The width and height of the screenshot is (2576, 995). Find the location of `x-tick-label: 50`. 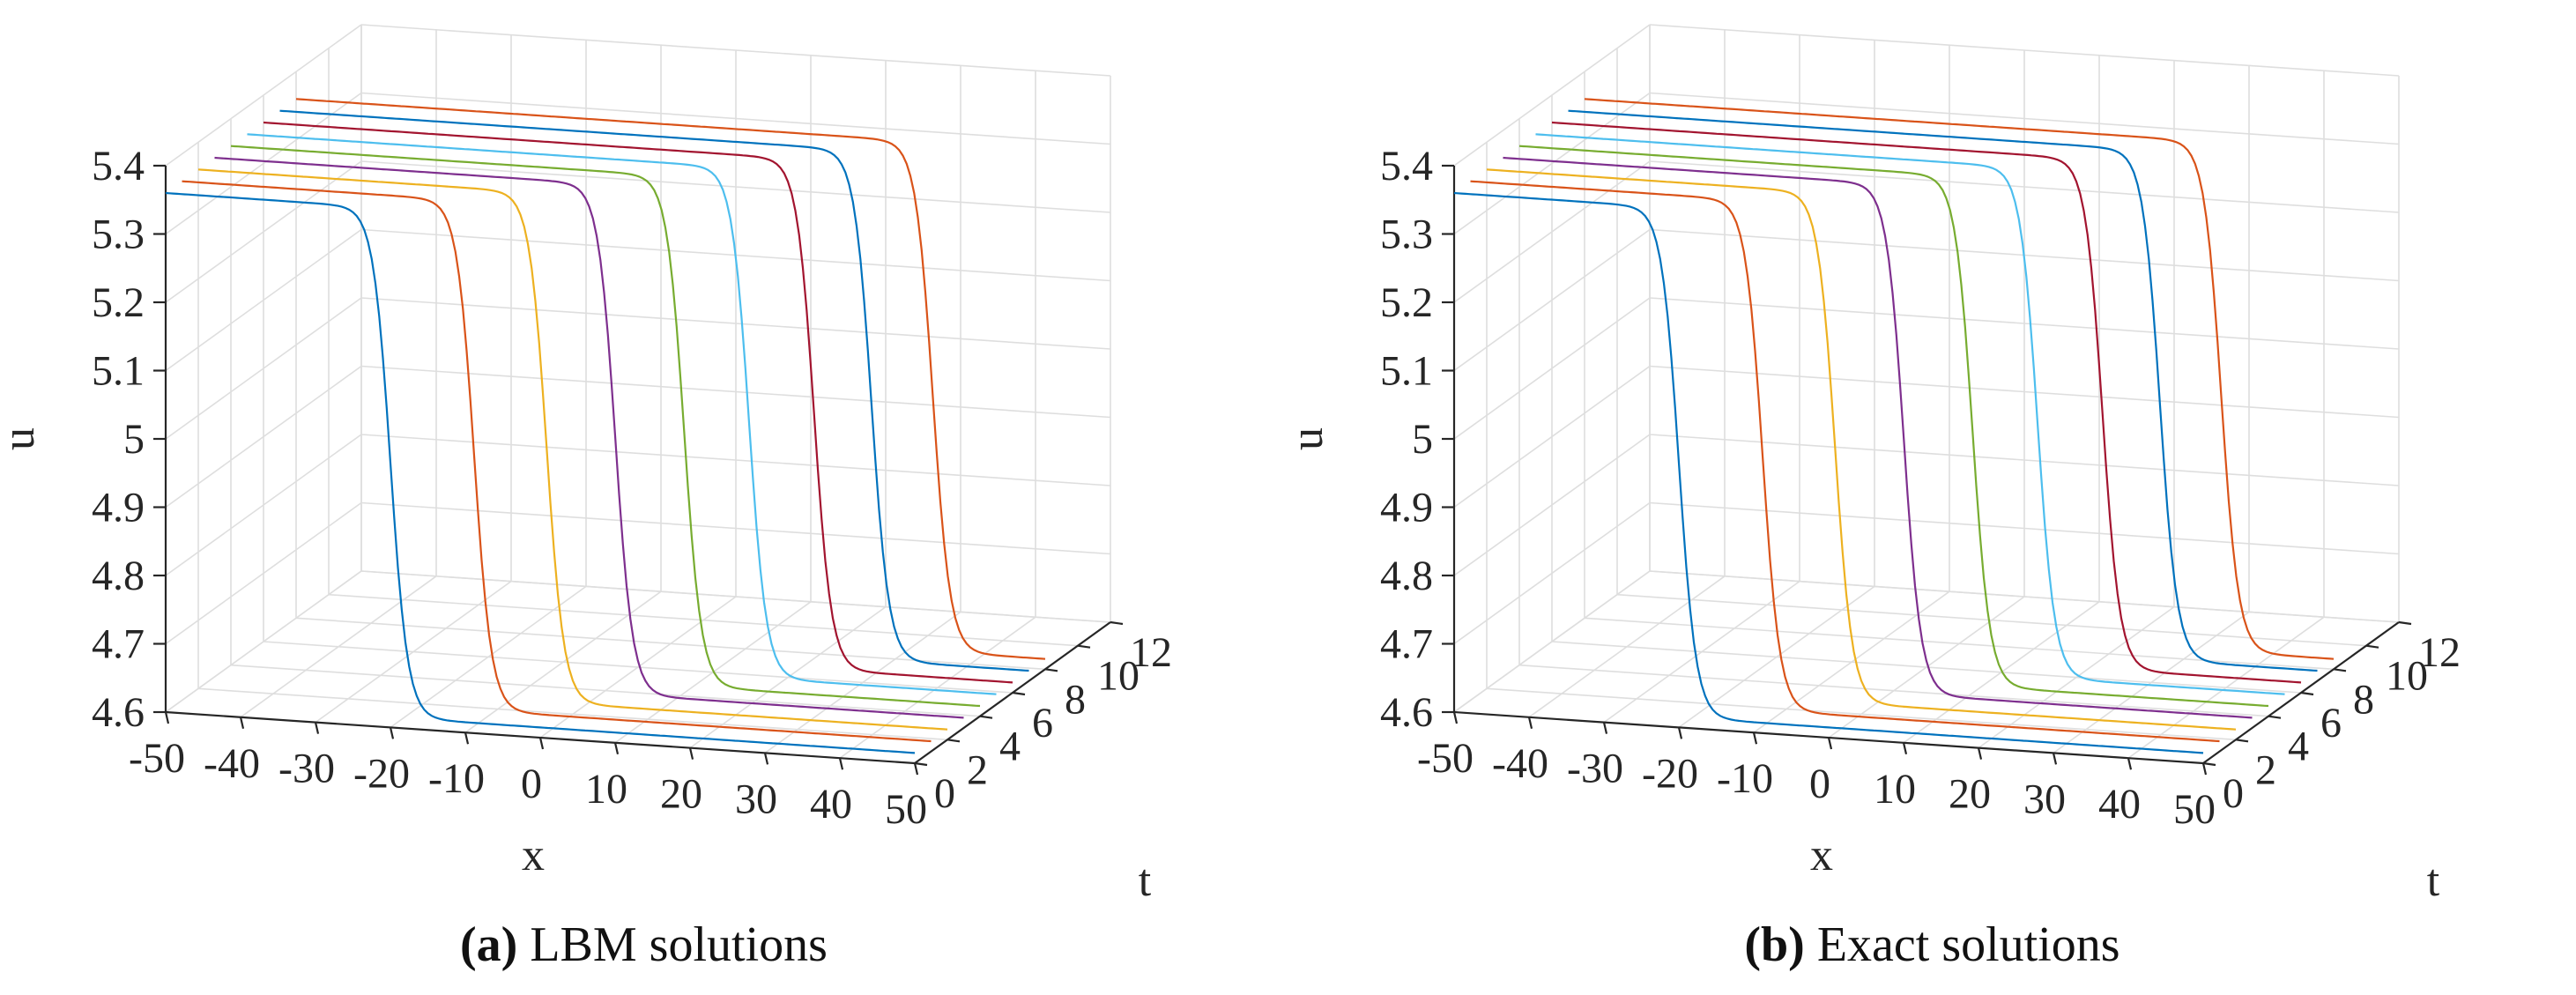

x-tick-label: 50 is located at coordinates (906, 809).